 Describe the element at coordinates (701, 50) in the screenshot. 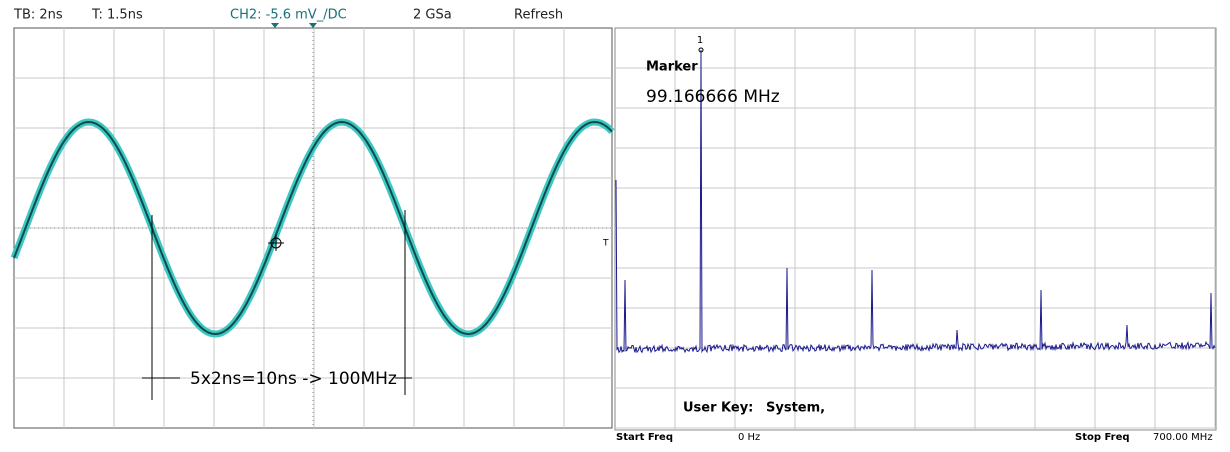

I see `marker-point` at that location.